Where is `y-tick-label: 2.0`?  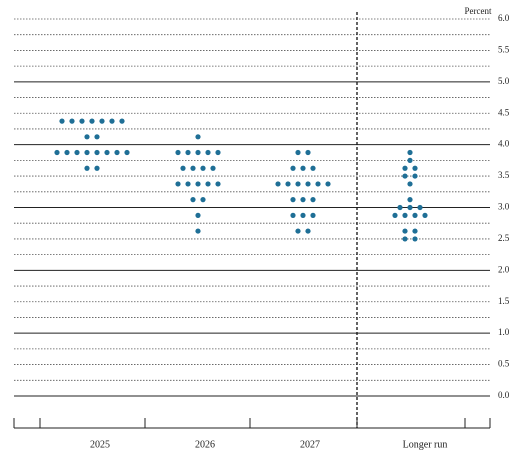
y-tick-label: 2.0 is located at coordinates (504, 269).